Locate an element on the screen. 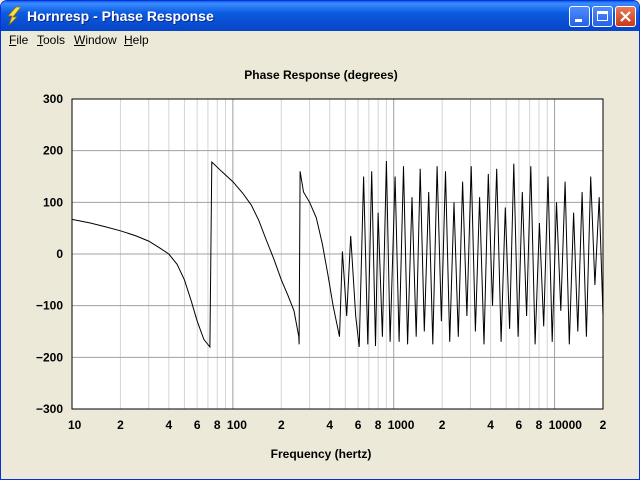 The width and height of the screenshot is (640, 480). y-tick-label: 200 is located at coordinates (53, 151).